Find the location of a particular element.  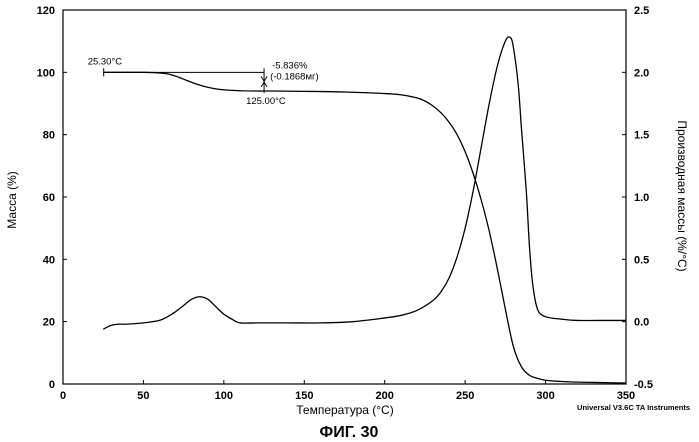

y-right-axis-ticks: -0.5 0.0 0.5 1.0 1.5 2.0 2.5 is located at coordinates (637, 198).